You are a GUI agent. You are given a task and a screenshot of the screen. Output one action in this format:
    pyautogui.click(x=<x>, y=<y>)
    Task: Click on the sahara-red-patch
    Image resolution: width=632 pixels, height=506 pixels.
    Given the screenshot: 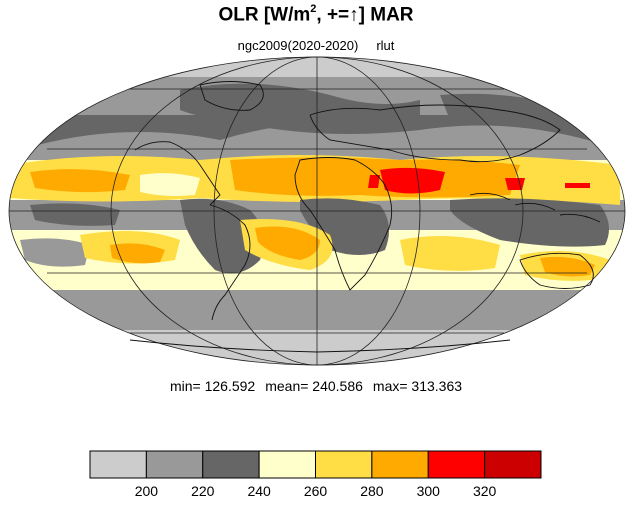 What is the action you would take?
    pyautogui.click(x=412, y=180)
    